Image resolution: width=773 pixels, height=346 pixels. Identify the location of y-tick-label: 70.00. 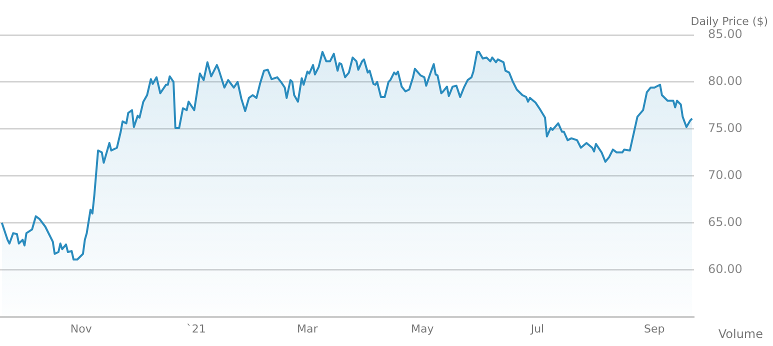
(725, 175).